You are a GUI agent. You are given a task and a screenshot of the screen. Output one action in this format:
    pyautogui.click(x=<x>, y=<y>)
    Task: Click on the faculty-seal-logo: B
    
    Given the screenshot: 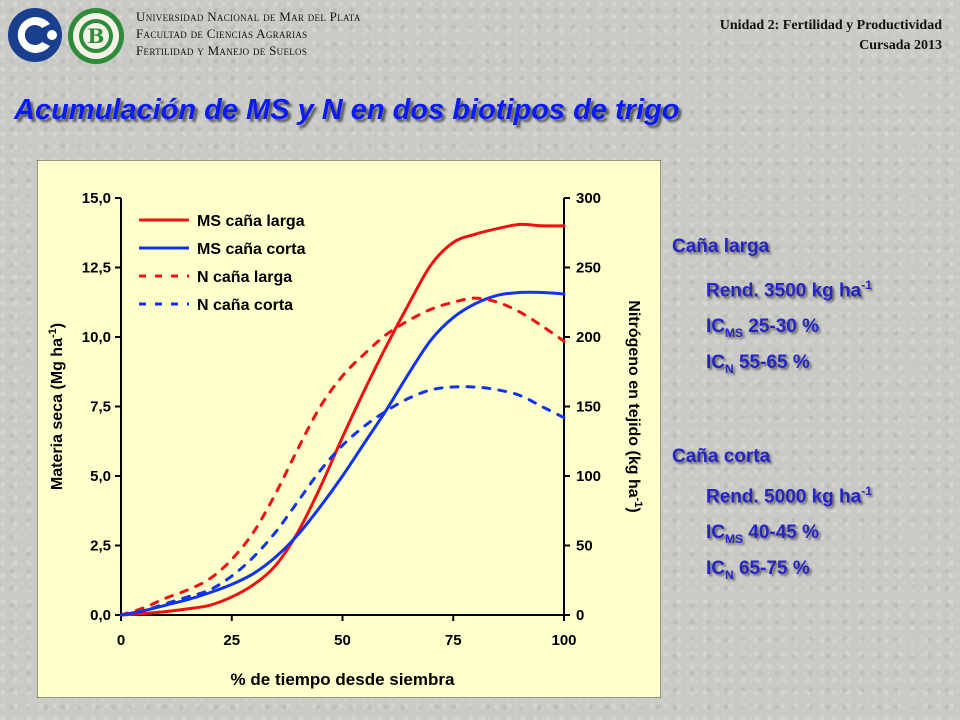 What is the action you would take?
    pyautogui.click(x=96, y=36)
    